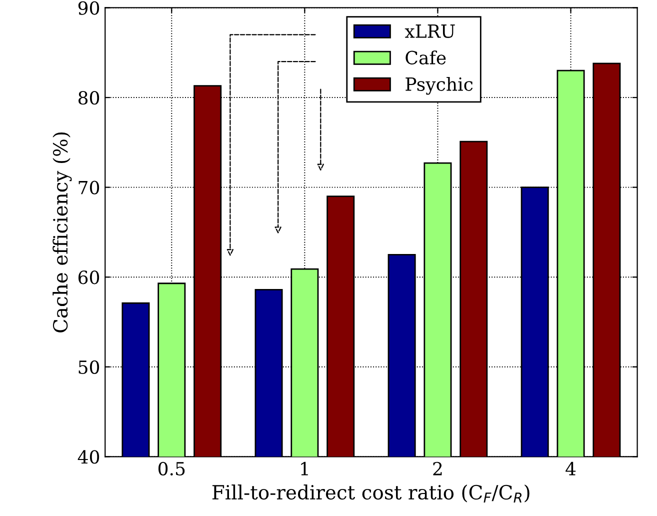  Describe the element at coordinates (89, 8) in the screenshot. I see `y-tick-label: 90` at that location.